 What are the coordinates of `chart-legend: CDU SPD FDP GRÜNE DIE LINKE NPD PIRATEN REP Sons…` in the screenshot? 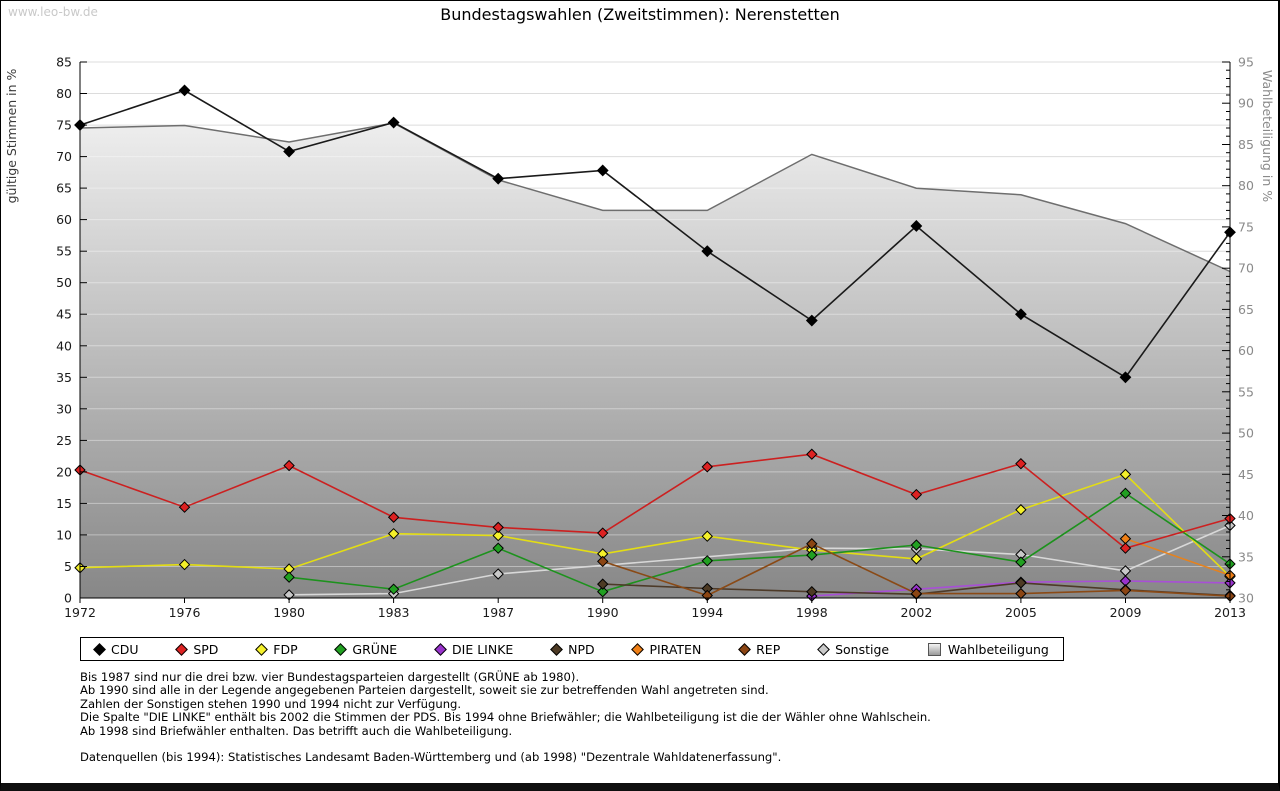 It's located at (572, 649).